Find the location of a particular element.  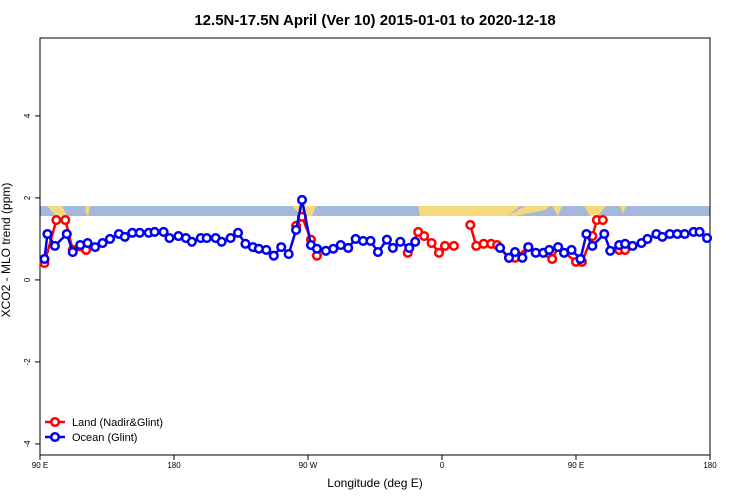

legend-label: Land (Nadir&Glint) is located at coordinates (117, 423).